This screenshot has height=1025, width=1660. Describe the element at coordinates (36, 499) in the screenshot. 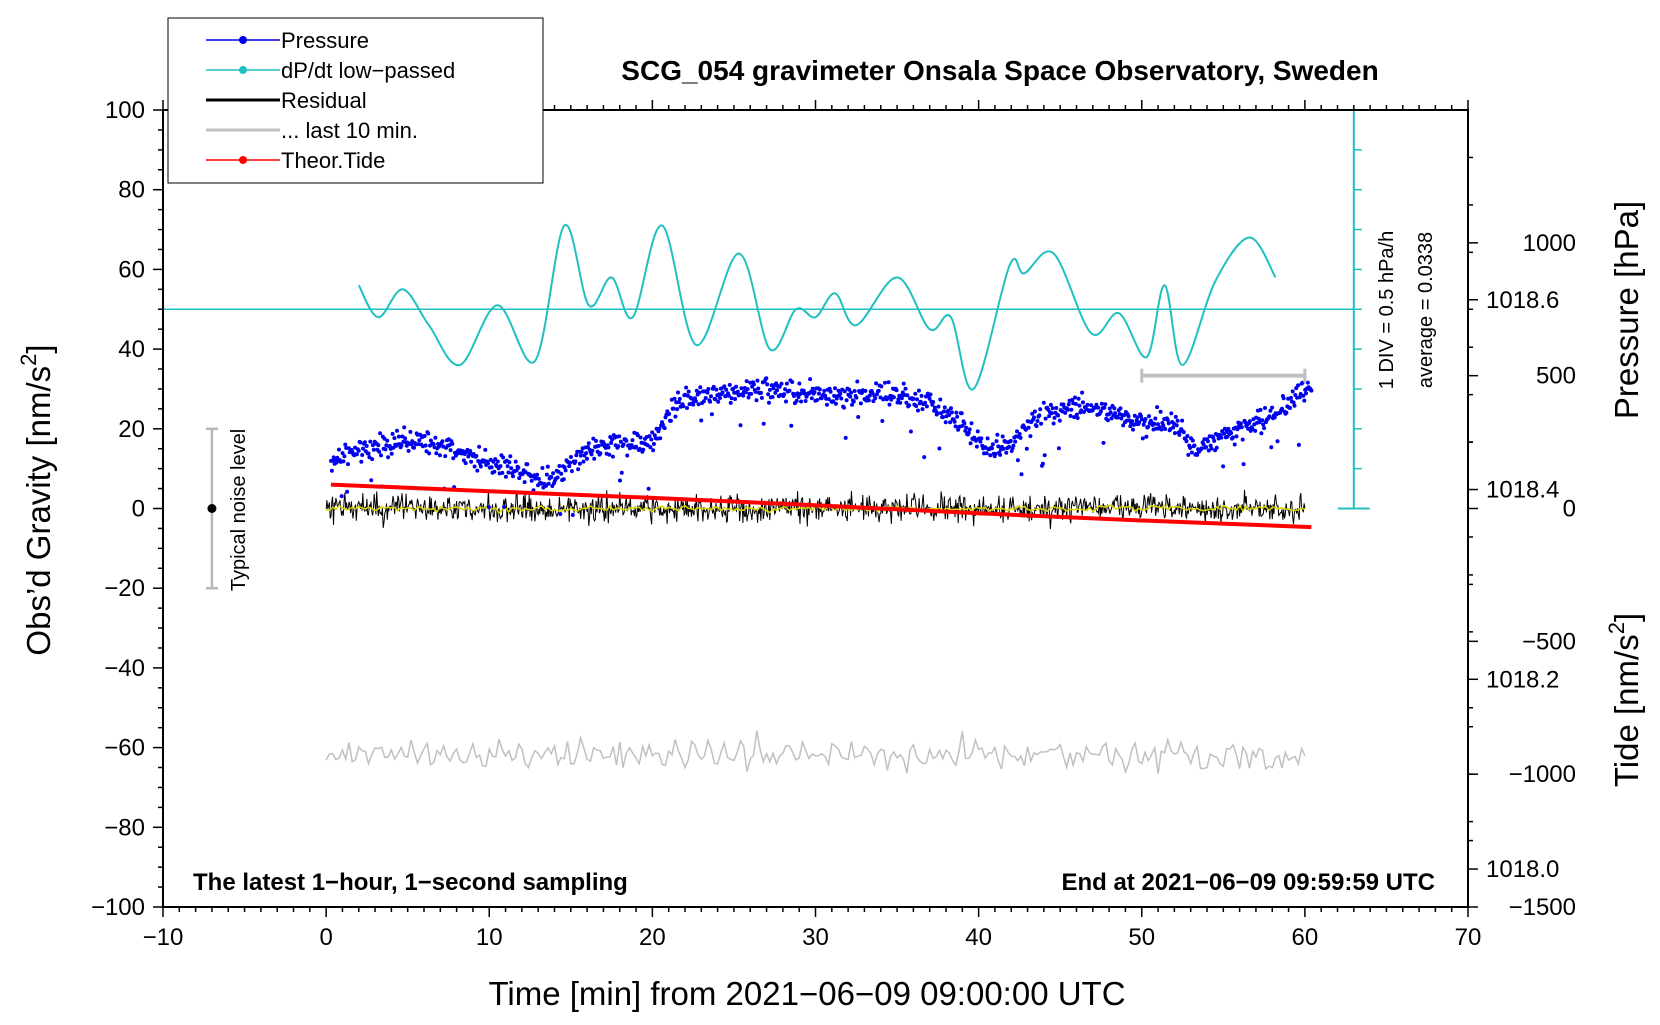

I see `y-axis-title-left: Obs’d Gravity [nm/s2]` at that location.